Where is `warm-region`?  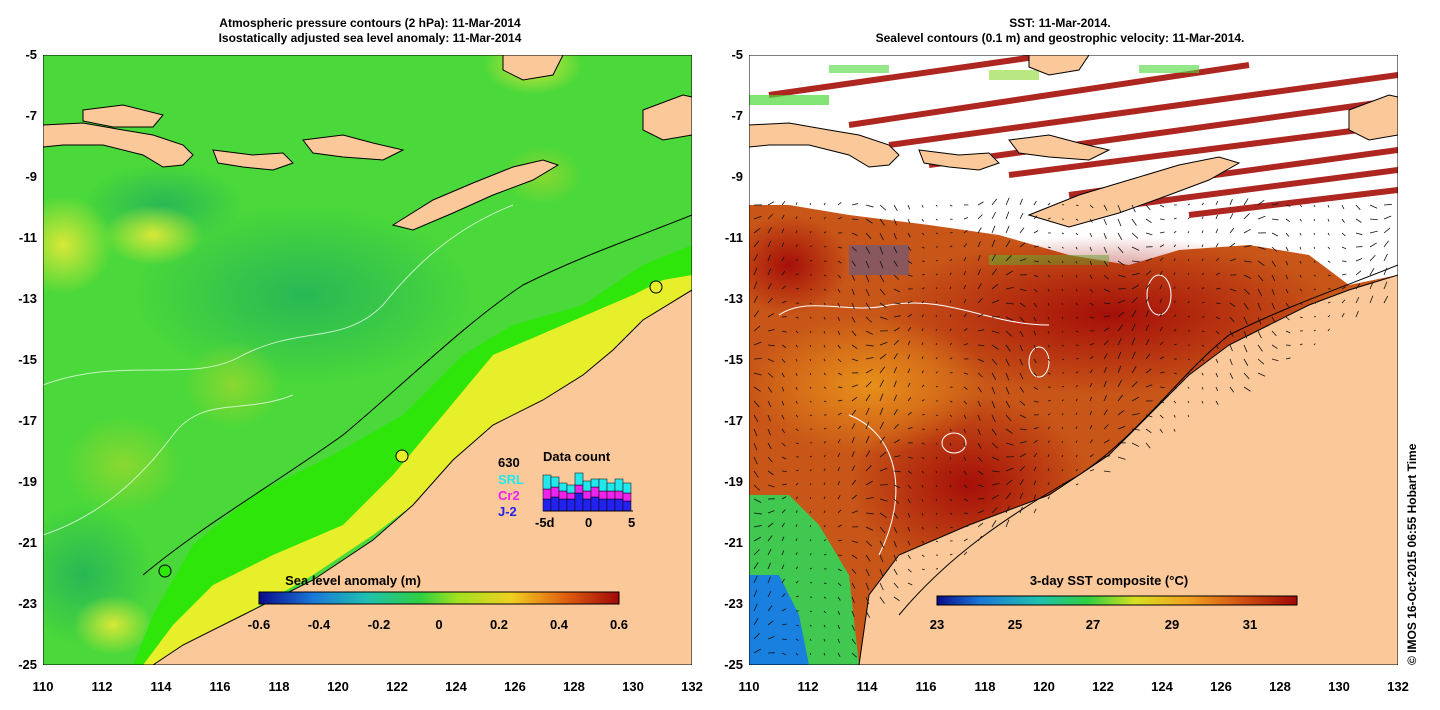
warm-region is located at coordinates (799, 265).